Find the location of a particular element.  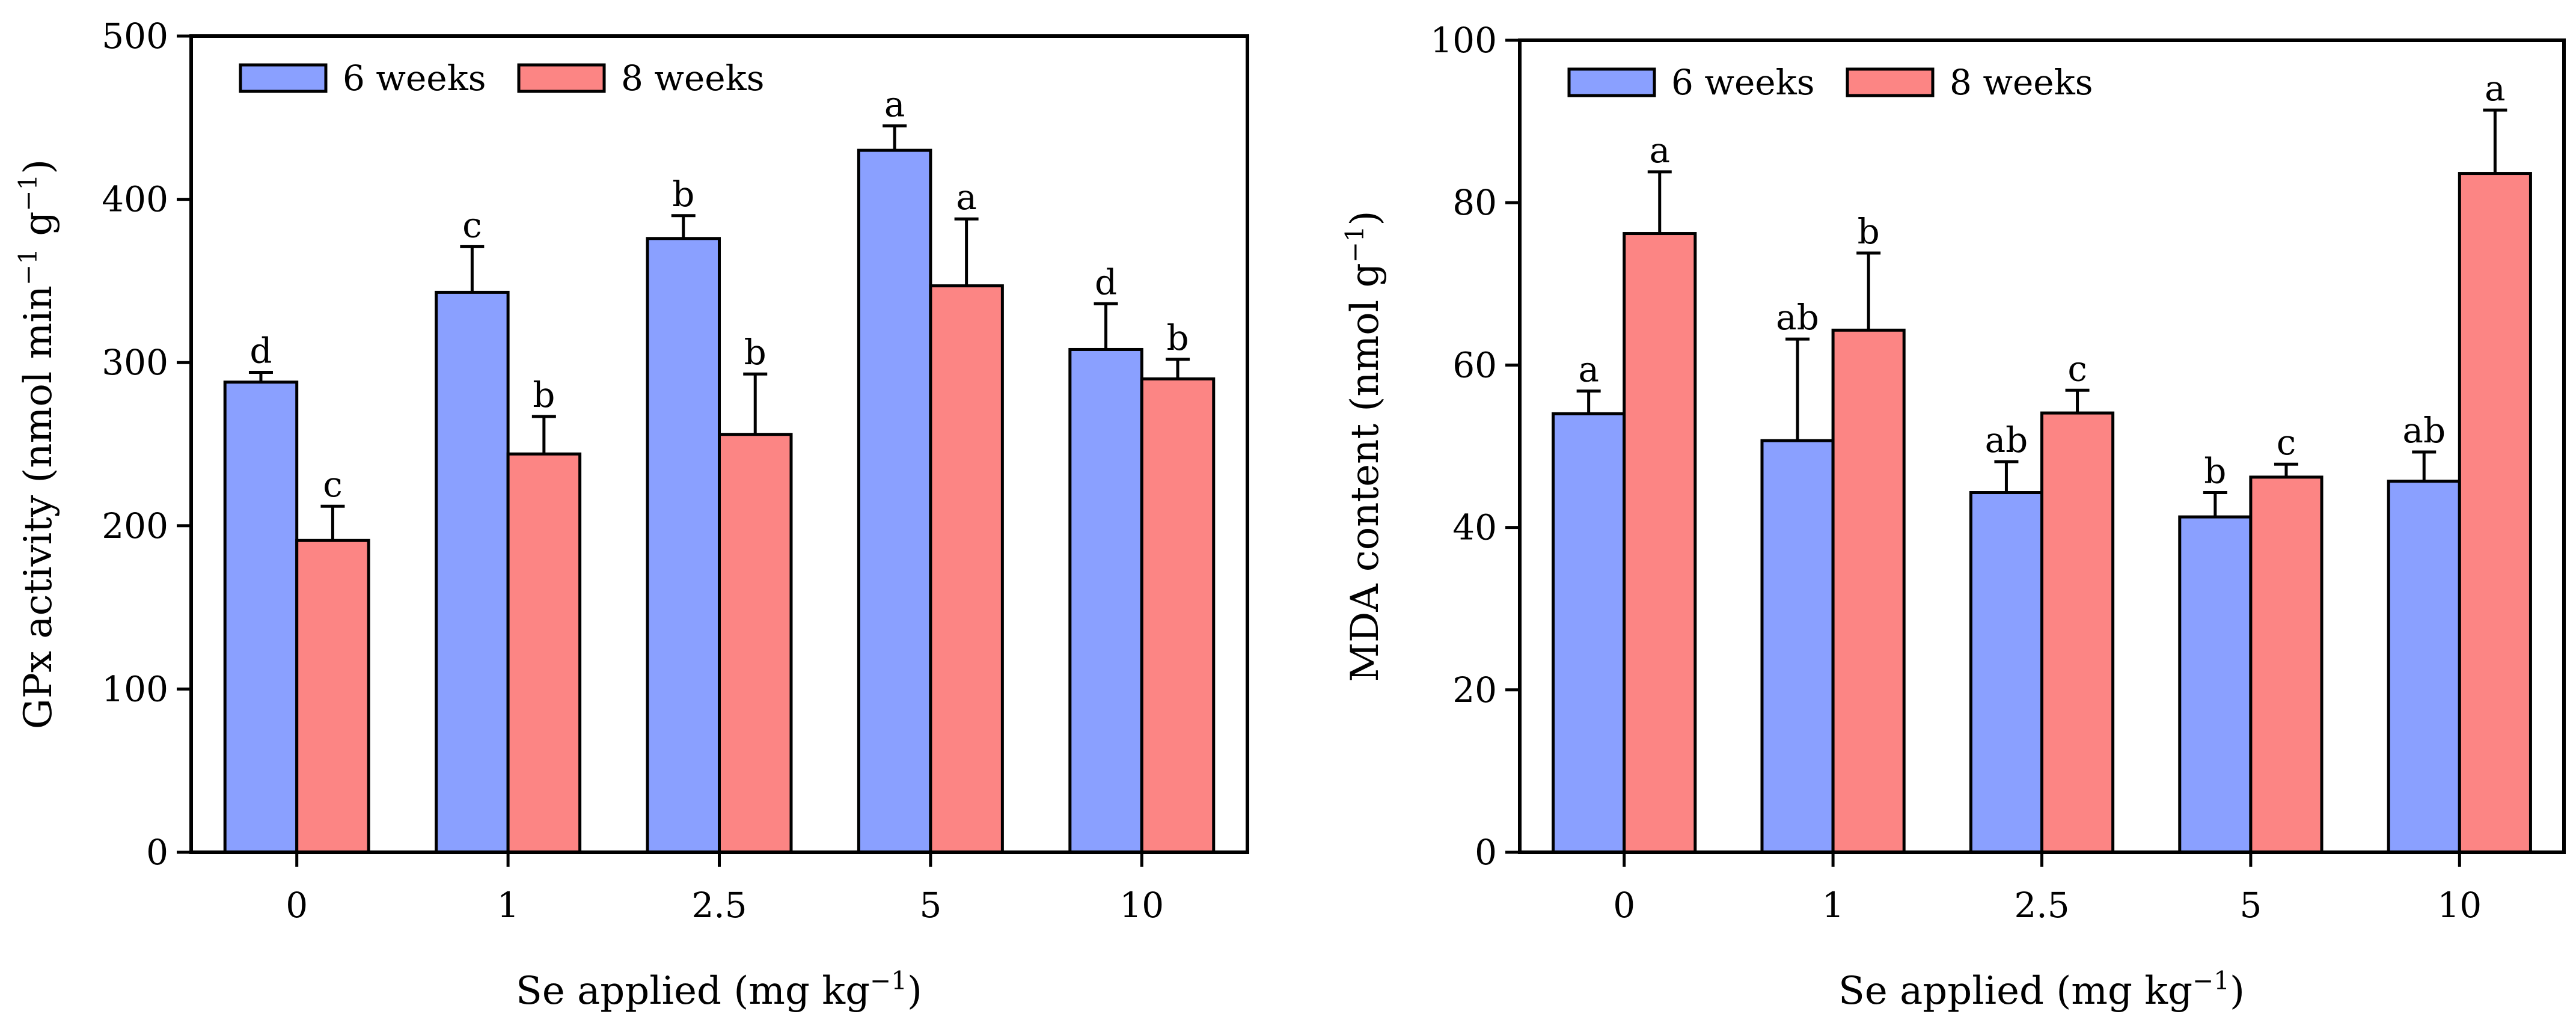

y-tick-label: 300 is located at coordinates (135, 362).